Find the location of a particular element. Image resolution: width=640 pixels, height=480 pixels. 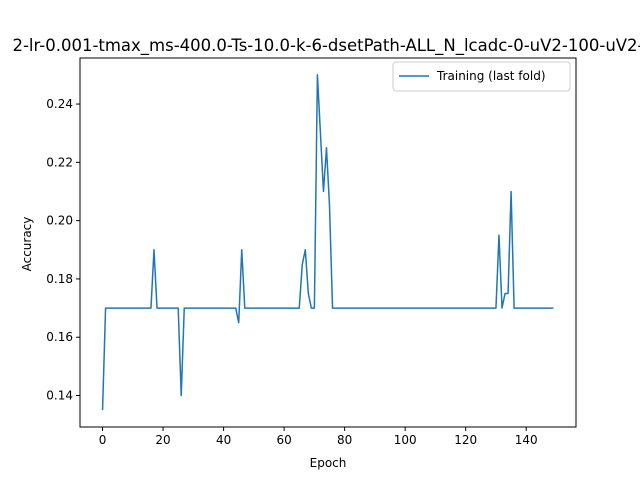

y-tick-label: 0.20 is located at coordinates (59, 221).